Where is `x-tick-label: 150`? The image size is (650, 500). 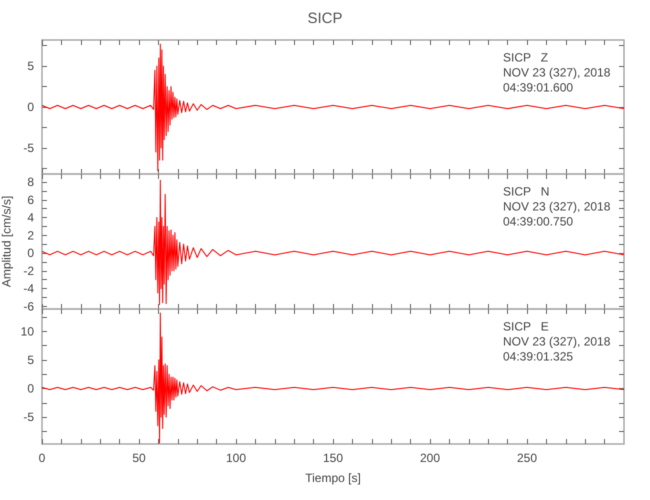
x-tick-label: 150 is located at coordinates (333, 458).